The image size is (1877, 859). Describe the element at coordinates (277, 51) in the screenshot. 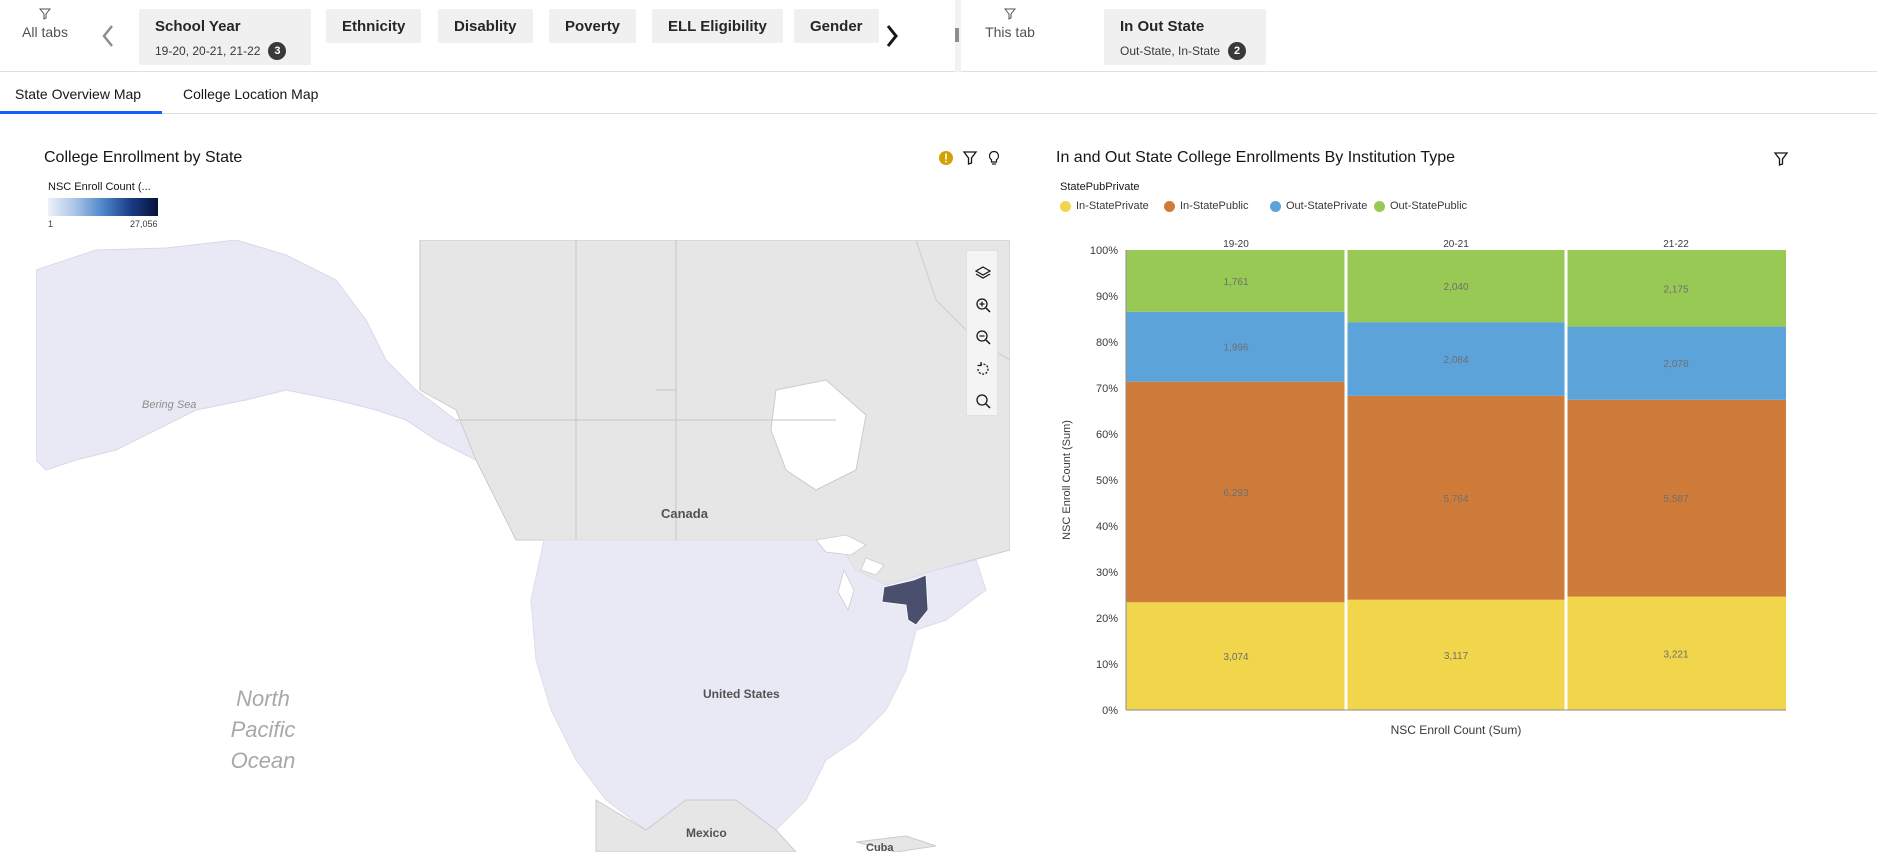

I see `school-year-count-badge: 3` at that location.